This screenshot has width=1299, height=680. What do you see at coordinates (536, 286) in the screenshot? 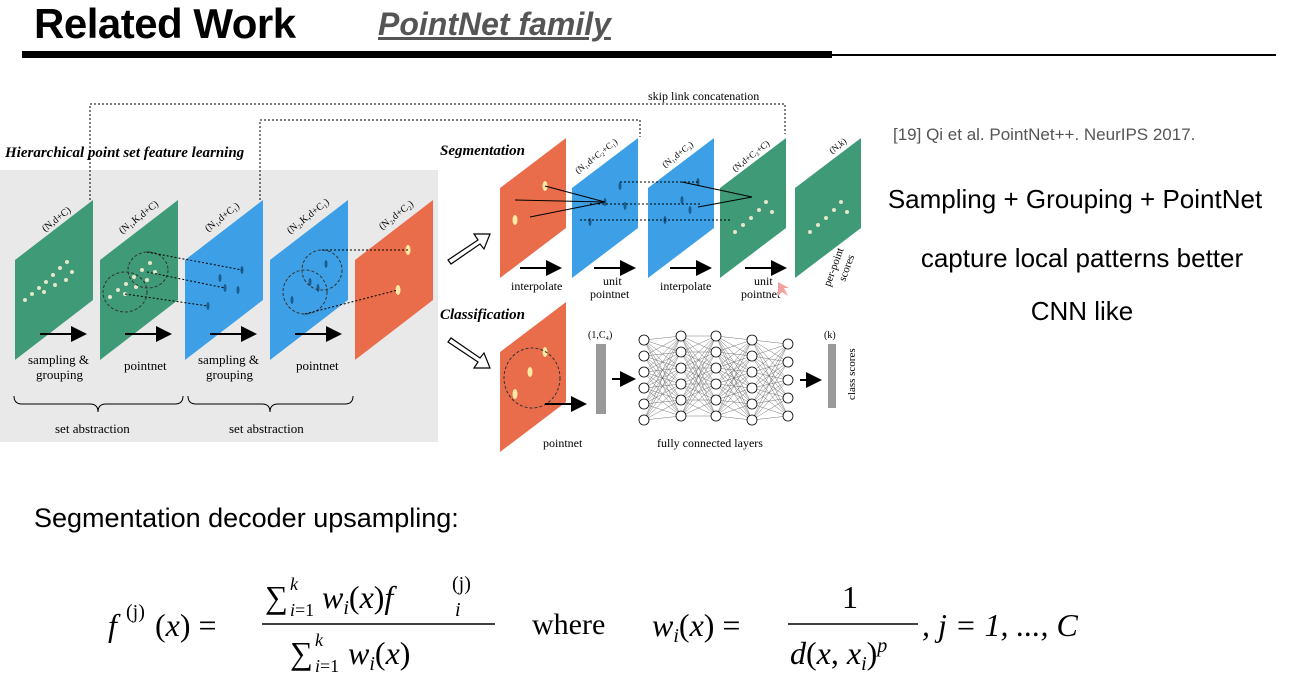
I see `op-interpolate-1: interpolate` at bounding box center [536, 286].